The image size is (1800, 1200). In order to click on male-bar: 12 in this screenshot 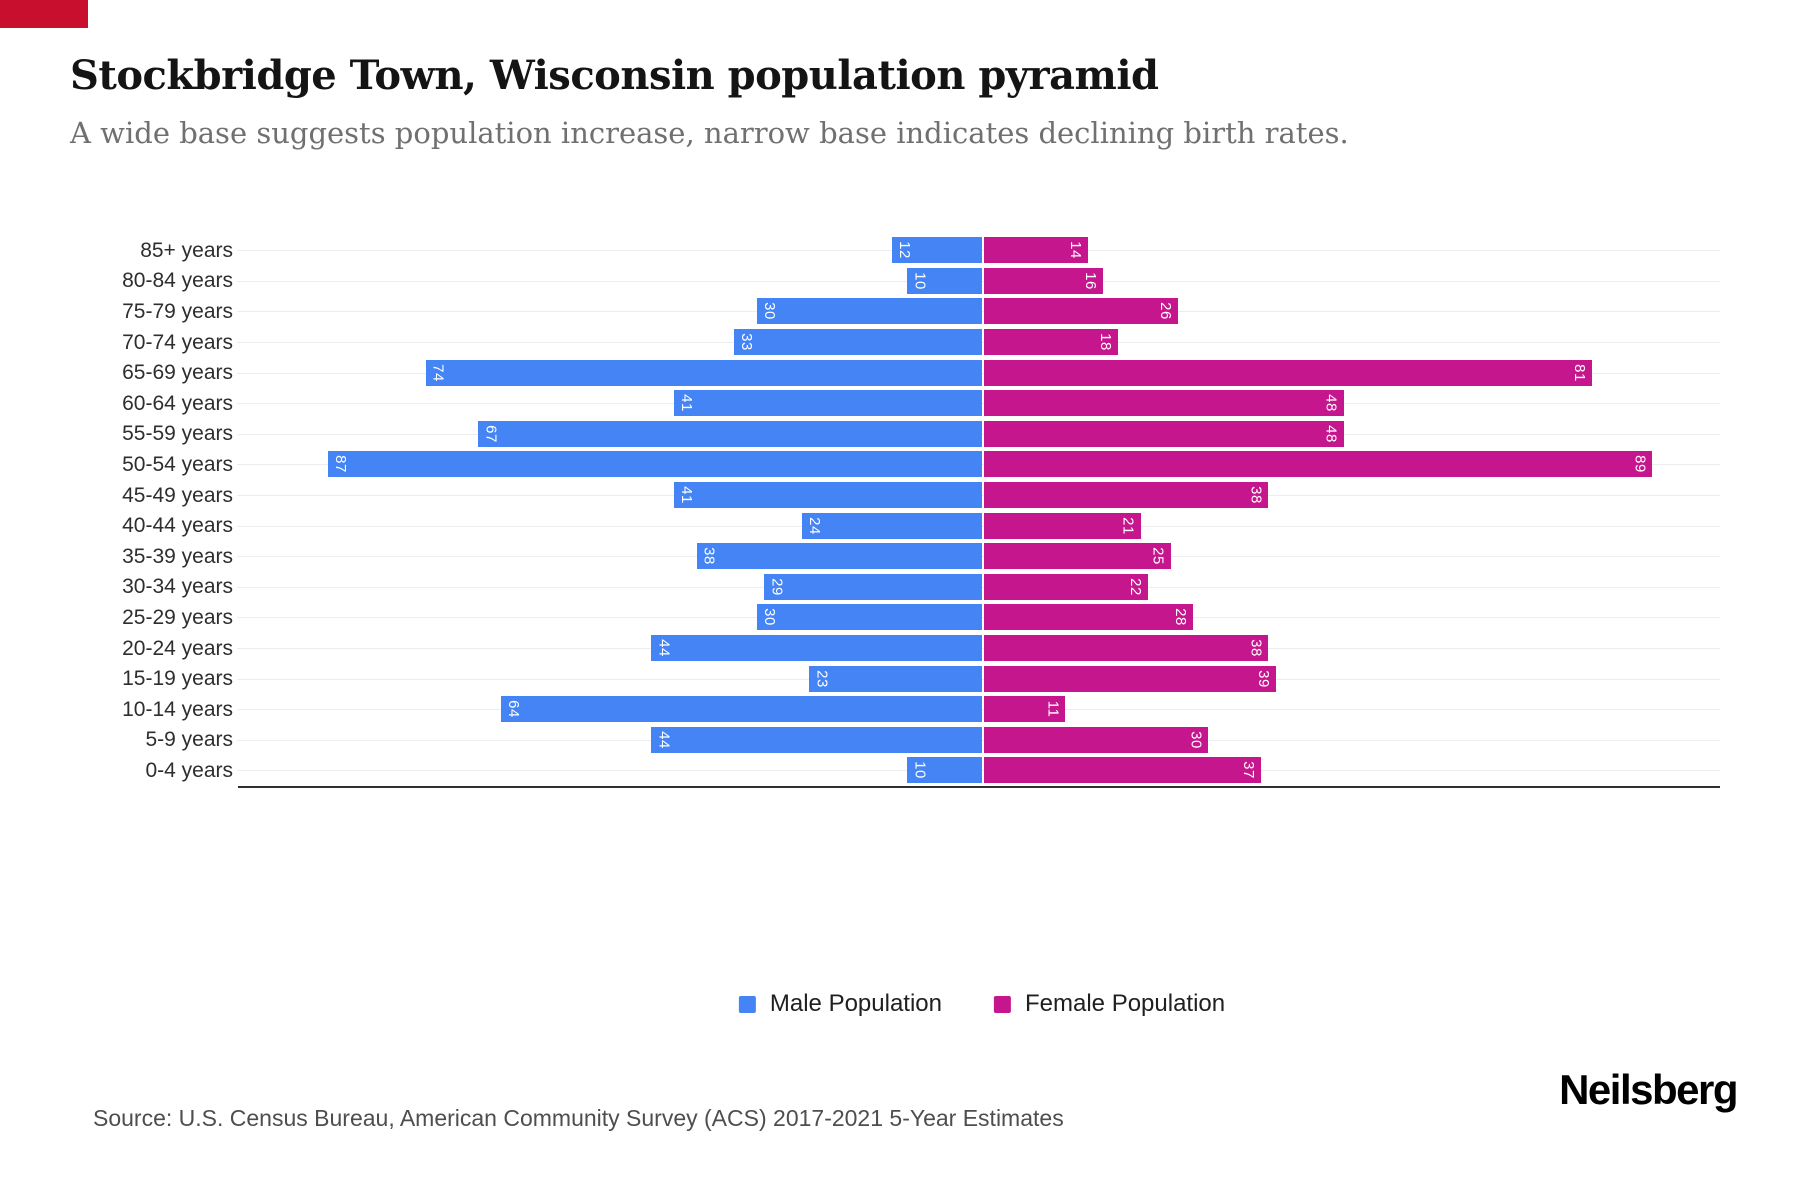, I will do `click(937, 250)`.